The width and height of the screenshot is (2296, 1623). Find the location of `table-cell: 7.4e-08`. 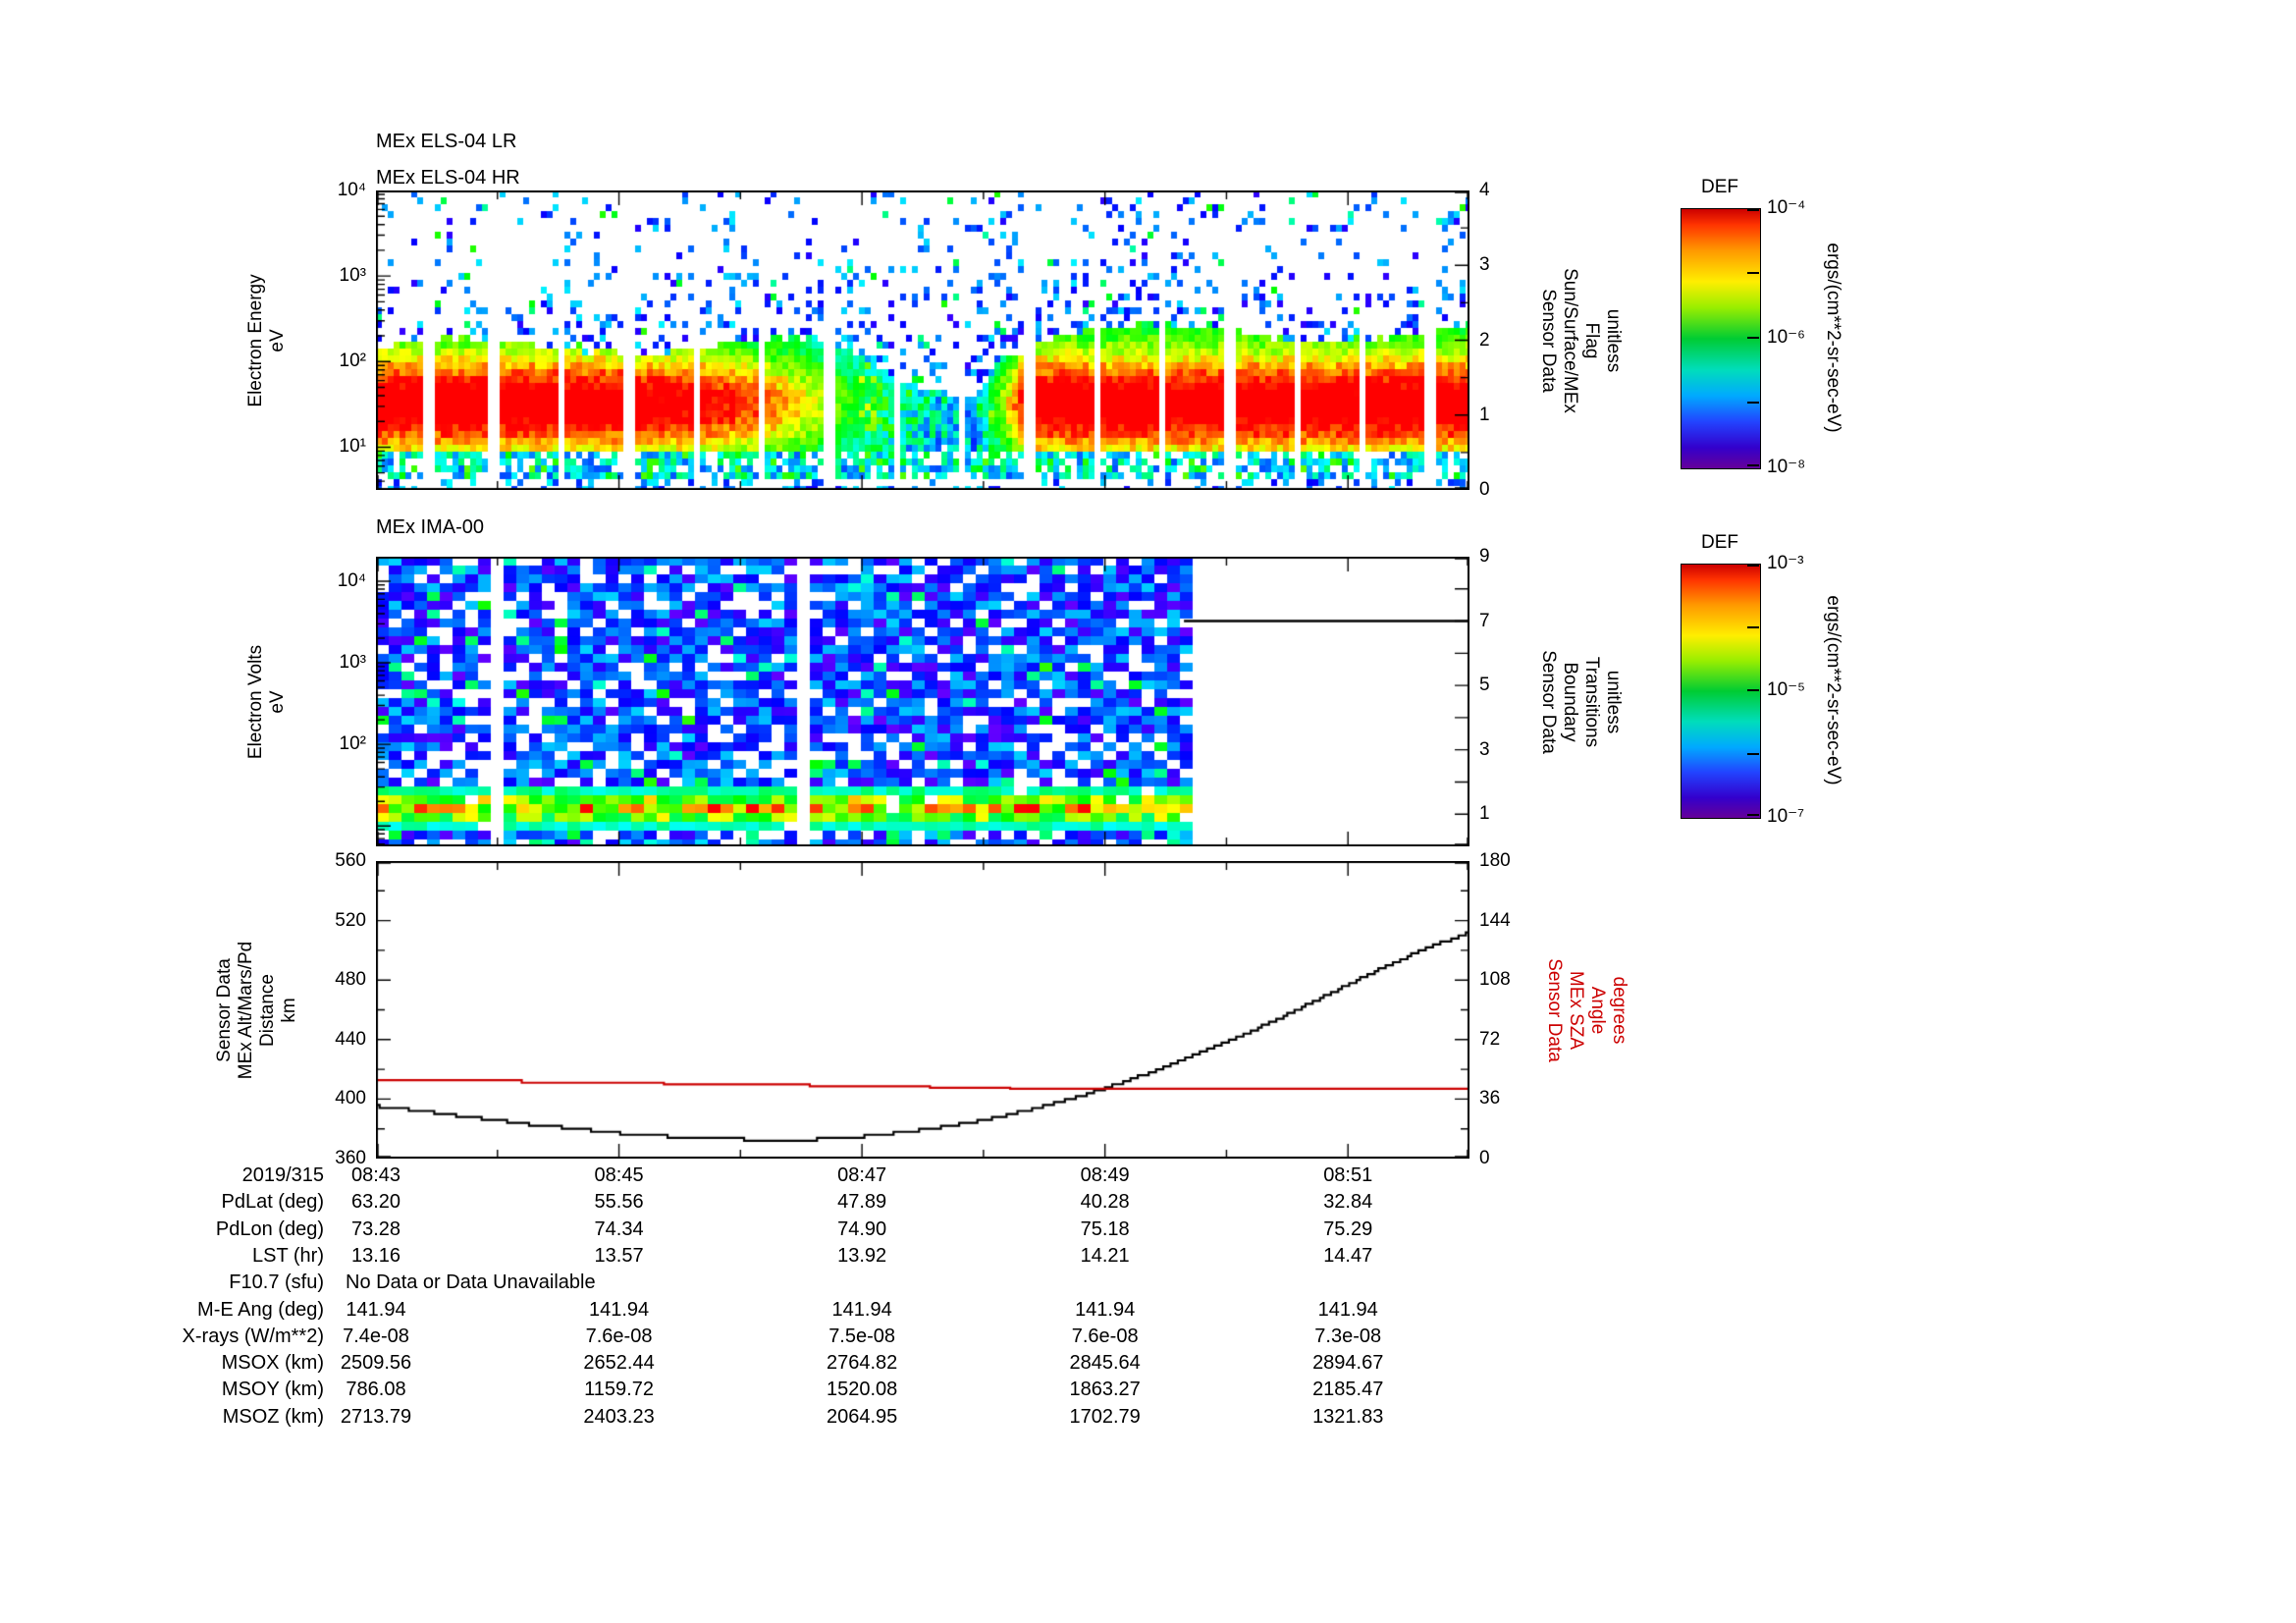

table-cell: 7.4e-08 is located at coordinates (376, 1336).